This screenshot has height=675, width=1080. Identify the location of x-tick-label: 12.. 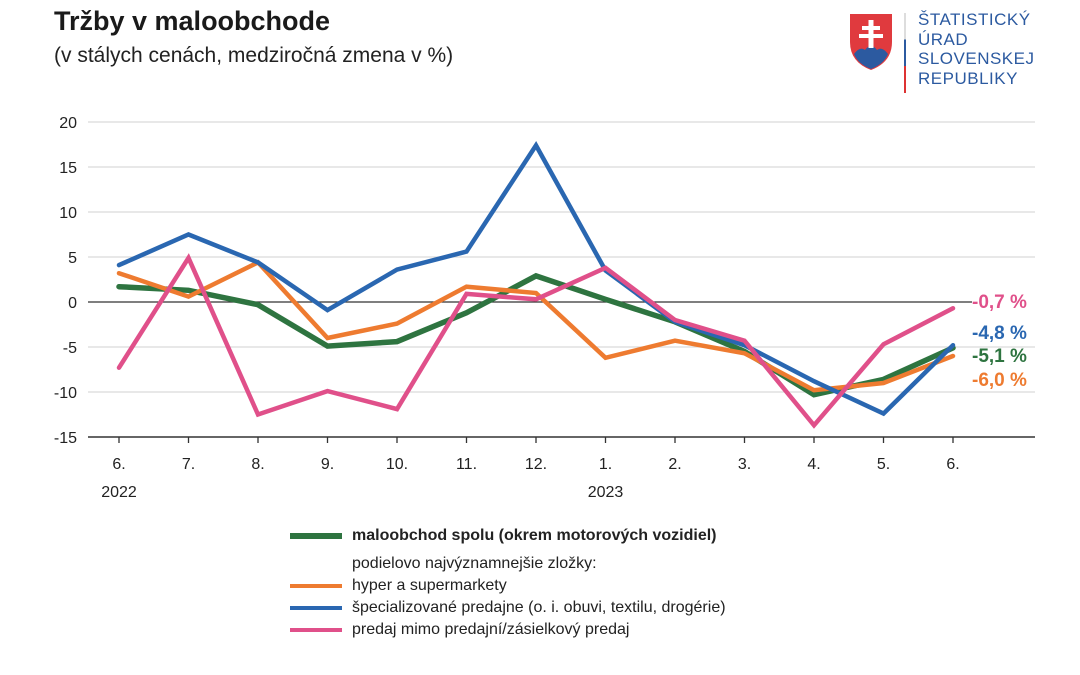
(536, 464).